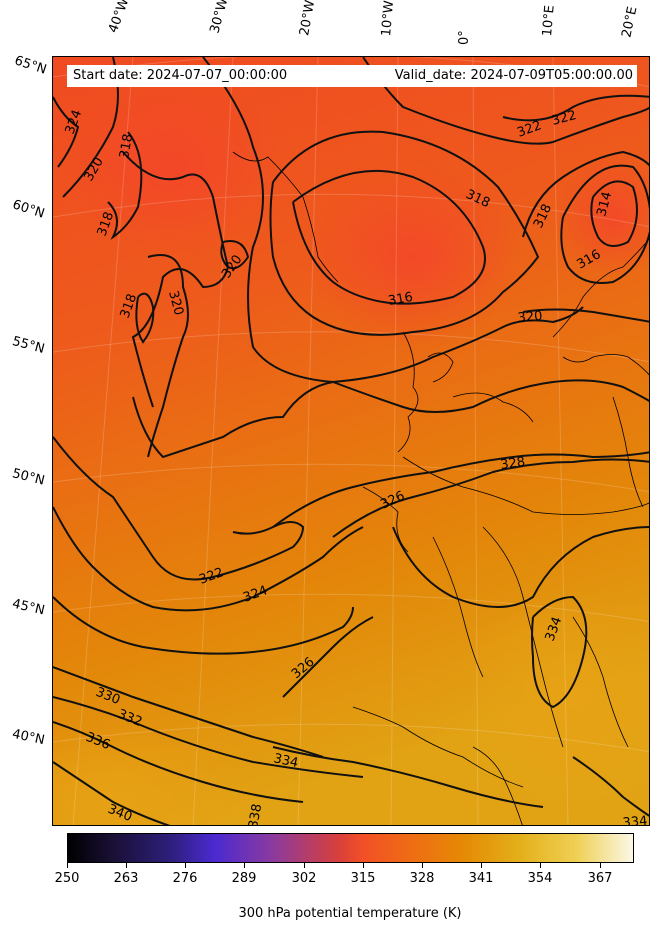  What do you see at coordinates (219, 17) in the screenshot?
I see `lon-label-30w: 30°W` at bounding box center [219, 17].